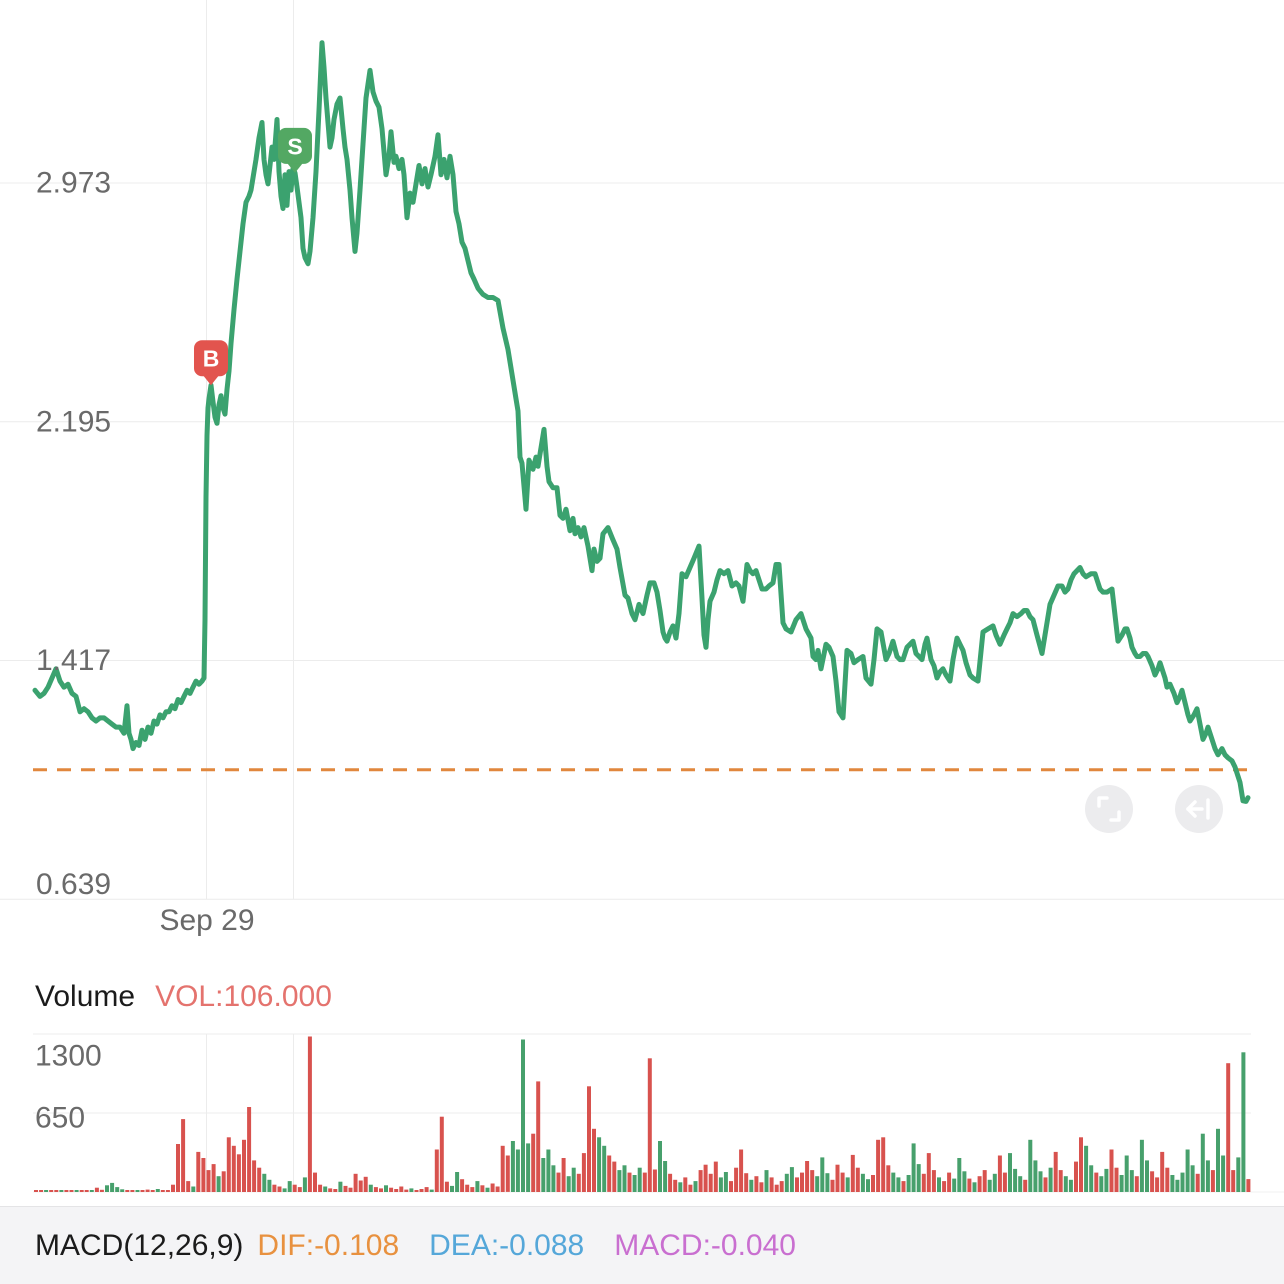 The width and height of the screenshot is (1284, 1284). I want to click on svg-text: S, so click(294, 146).